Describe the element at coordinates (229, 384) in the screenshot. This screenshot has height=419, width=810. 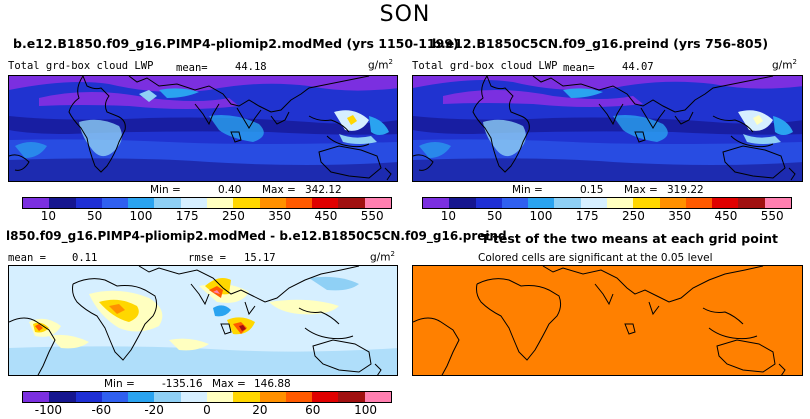
I see `panel3-max-label: Max =` at that location.